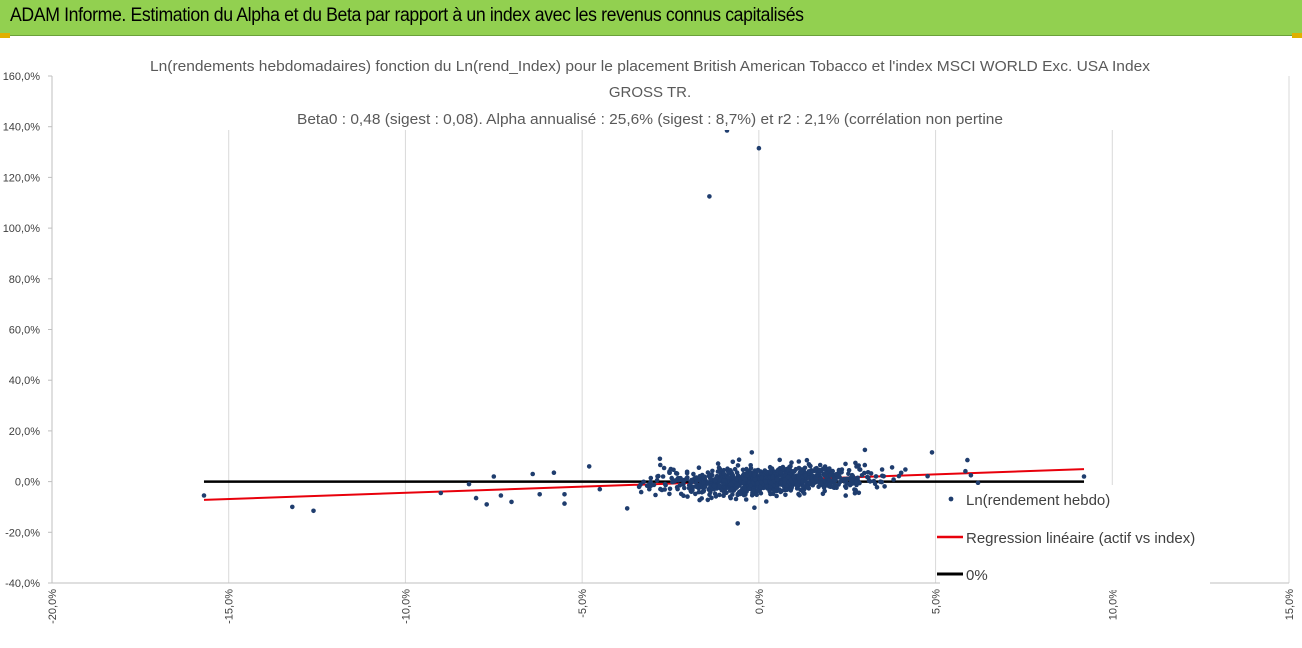  Describe the element at coordinates (24, 280) in the screenshot. I see `y-tick-label: 80,0%` at that location.